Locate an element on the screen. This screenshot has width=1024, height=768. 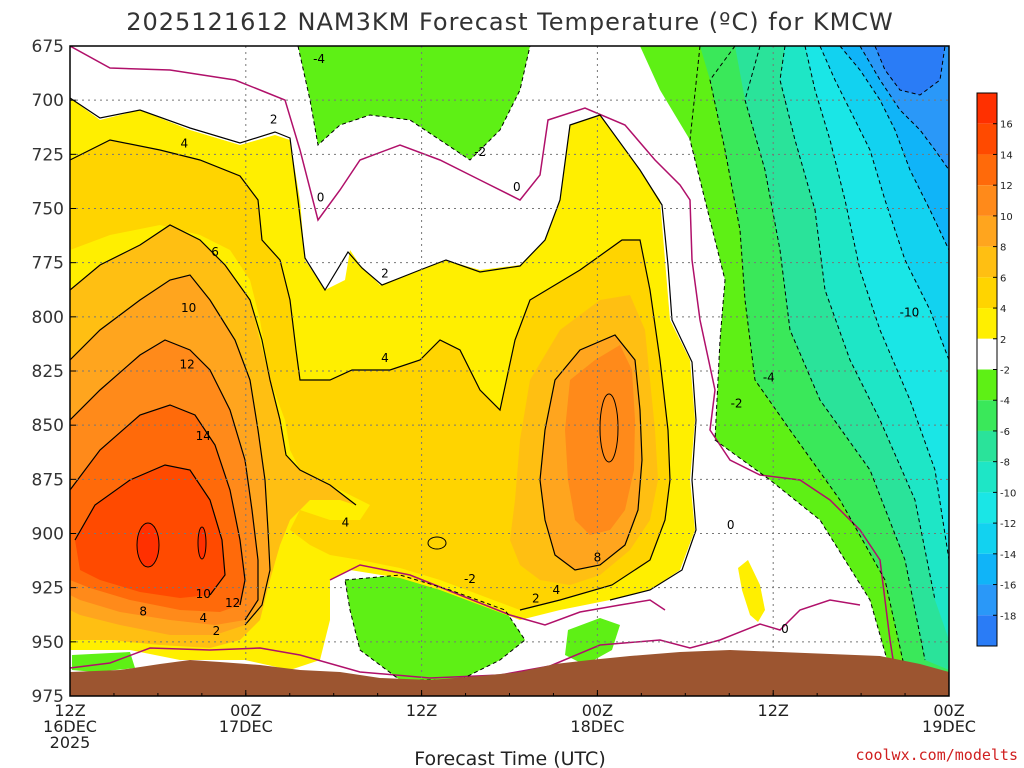
colorbar-label: 14 is located at coordinates (1006, 155).